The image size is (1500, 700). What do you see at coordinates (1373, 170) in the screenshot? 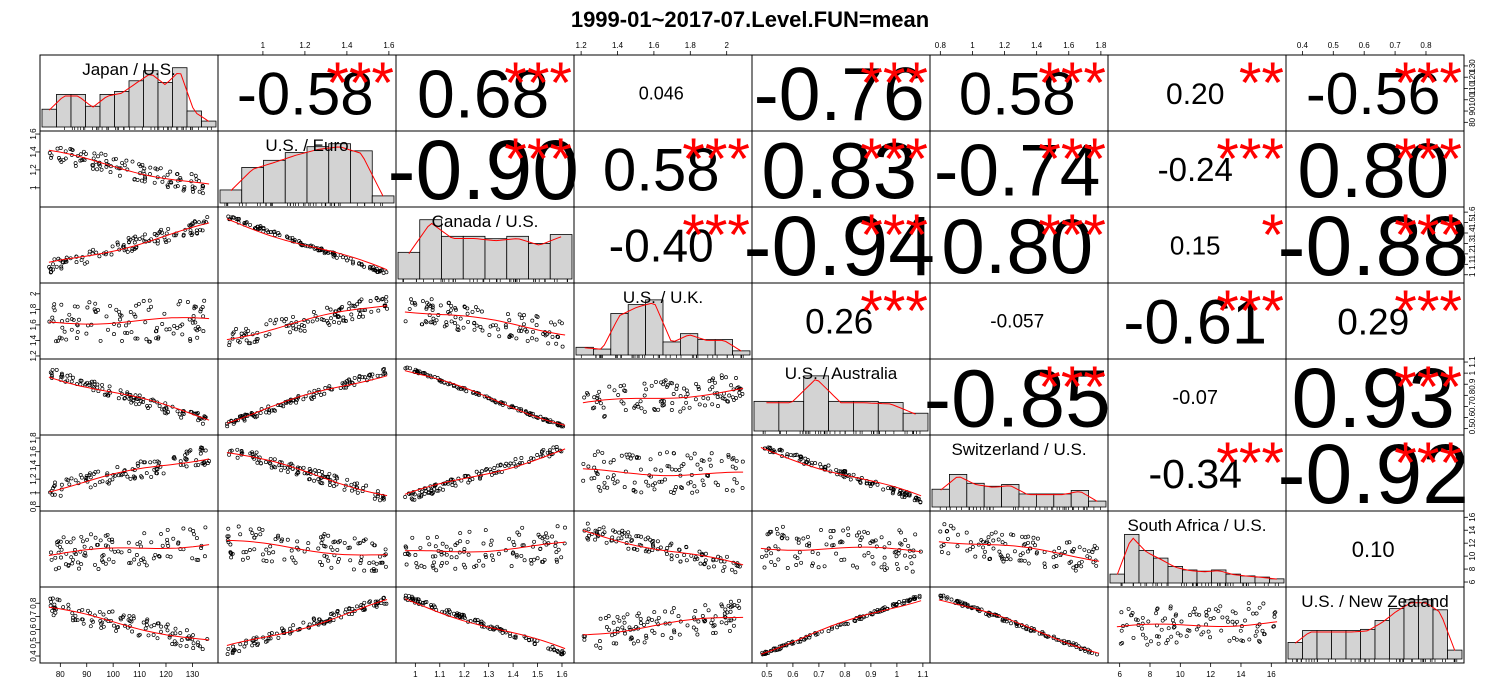
I see `correlation-value: 0.80` at bounding box center [1373, 170].